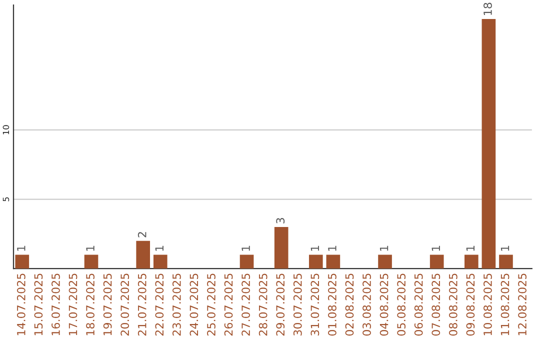  I want to click on x-tick-label: 24.07.2025, so click(194, 305).